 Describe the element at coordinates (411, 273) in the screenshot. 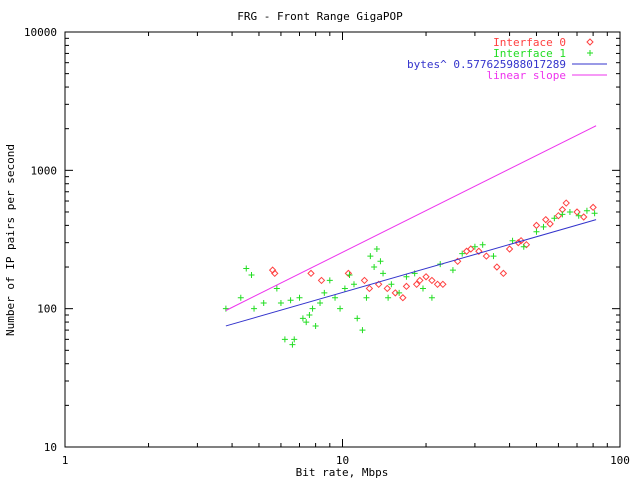

I see `power-fit-line` at that location.